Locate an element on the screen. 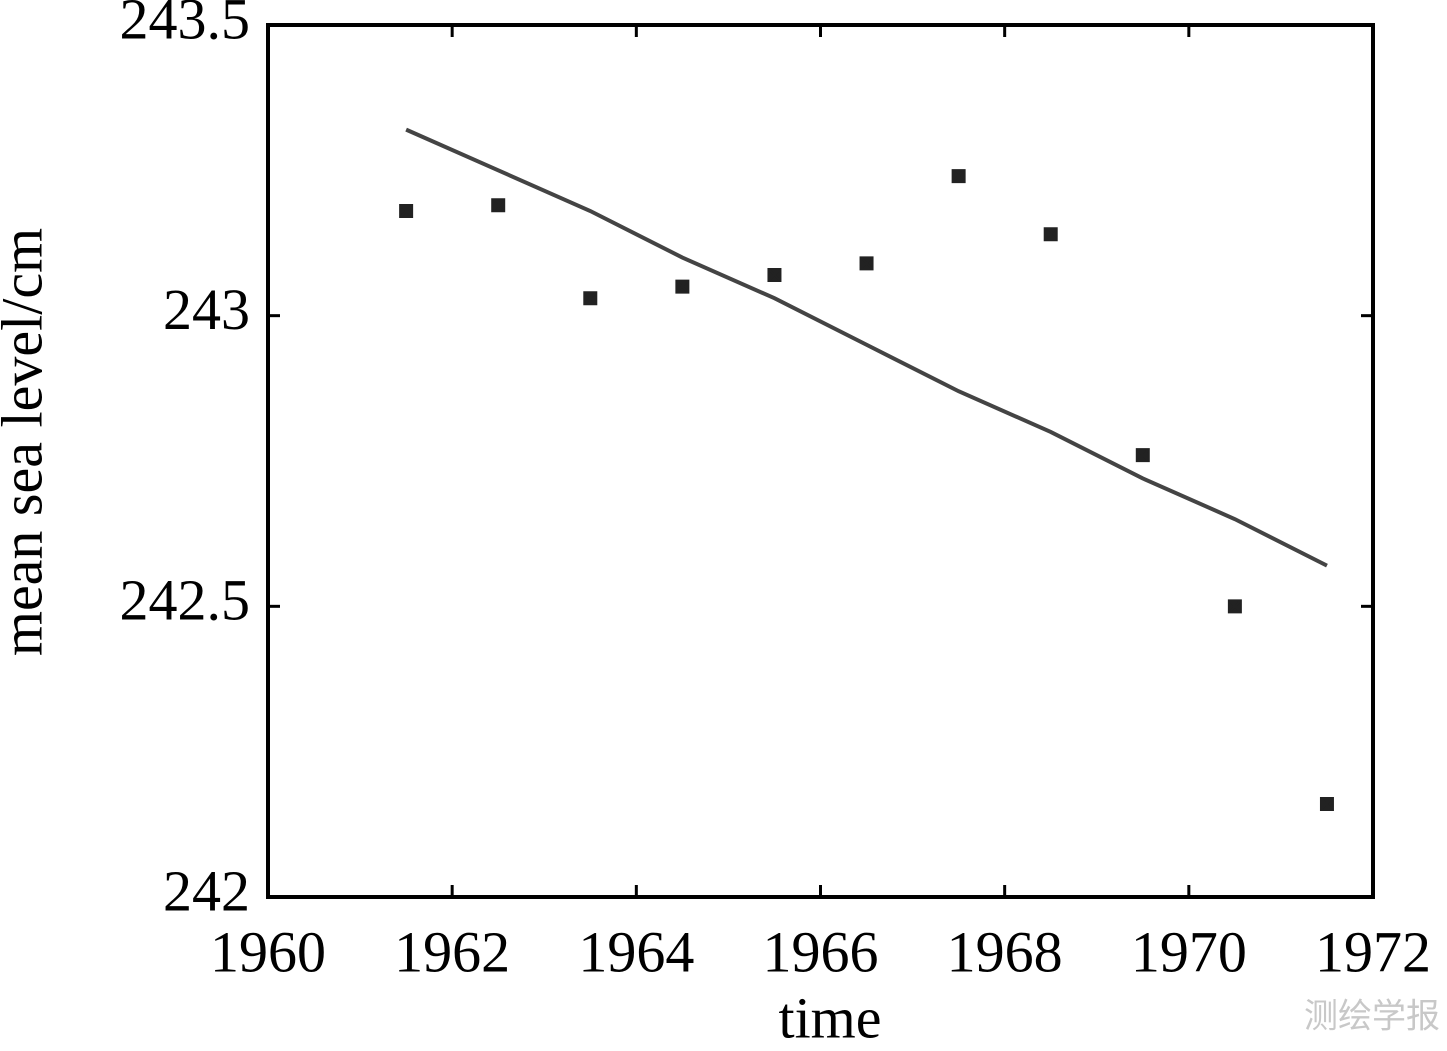 The image size is (1447, 1051). y-tick-label: 242 is located at coordinates (206, 890).